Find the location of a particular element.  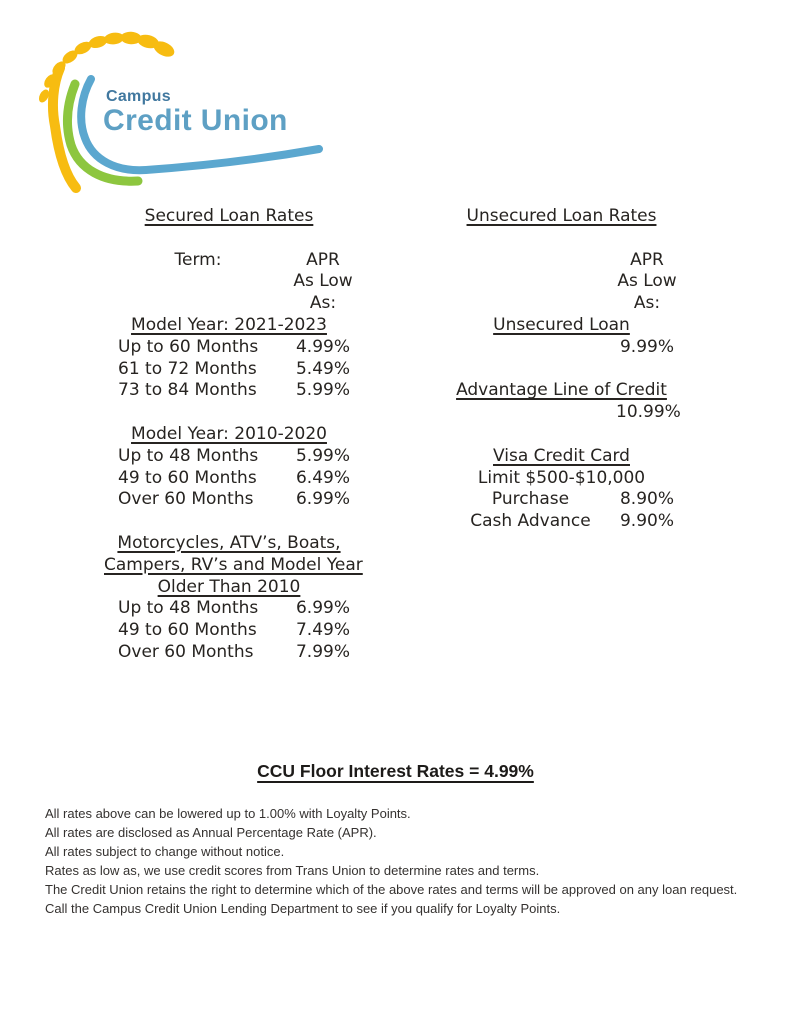

wheat-stem-arc is located at coordinates (64, 128).